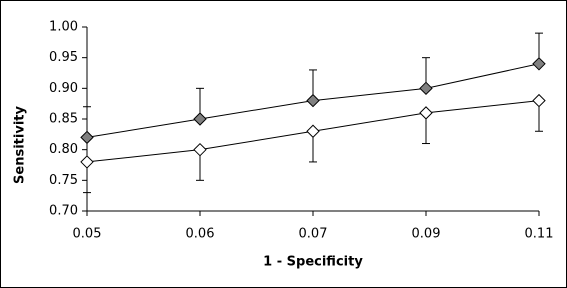 The image size is (567, 288). What do you see at coordinates (63, 88) in the screenshot?
I see `y-tick-label: 0.90` at bounding box center [63, 88].